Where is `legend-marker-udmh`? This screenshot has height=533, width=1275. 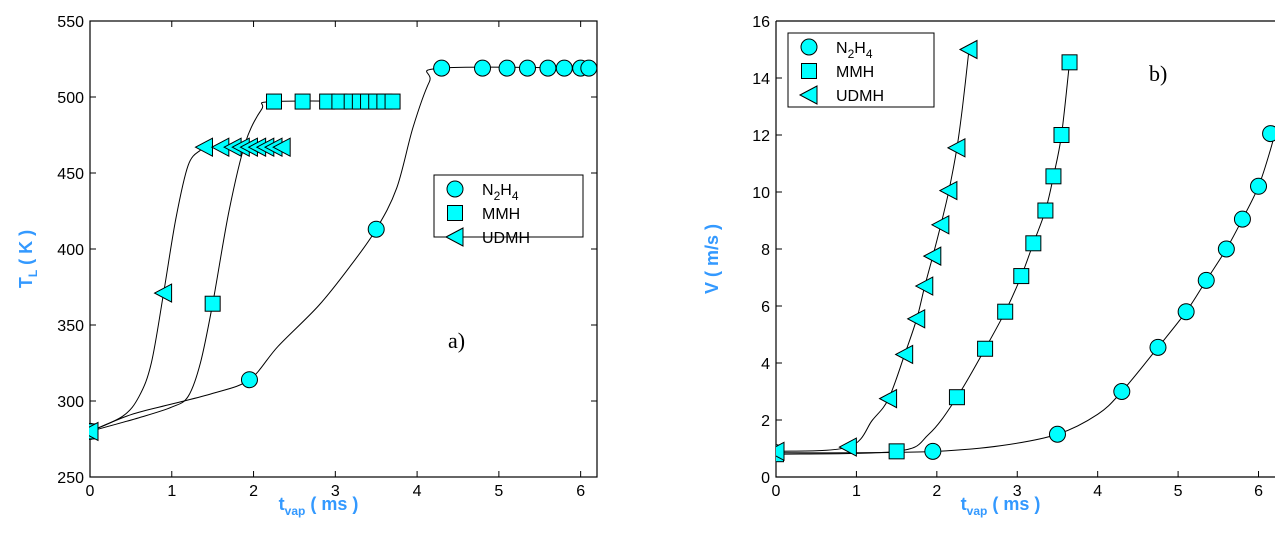 legend-marker-udmh is located at coordinates (808, 95).